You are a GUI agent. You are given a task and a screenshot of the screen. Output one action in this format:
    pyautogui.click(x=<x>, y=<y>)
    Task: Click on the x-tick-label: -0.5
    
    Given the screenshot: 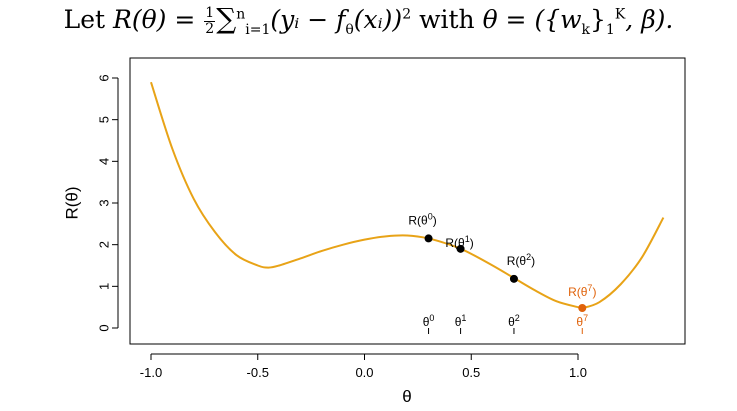 What is the action you would take?
    pyautogui.click(x=258, y=372)
    